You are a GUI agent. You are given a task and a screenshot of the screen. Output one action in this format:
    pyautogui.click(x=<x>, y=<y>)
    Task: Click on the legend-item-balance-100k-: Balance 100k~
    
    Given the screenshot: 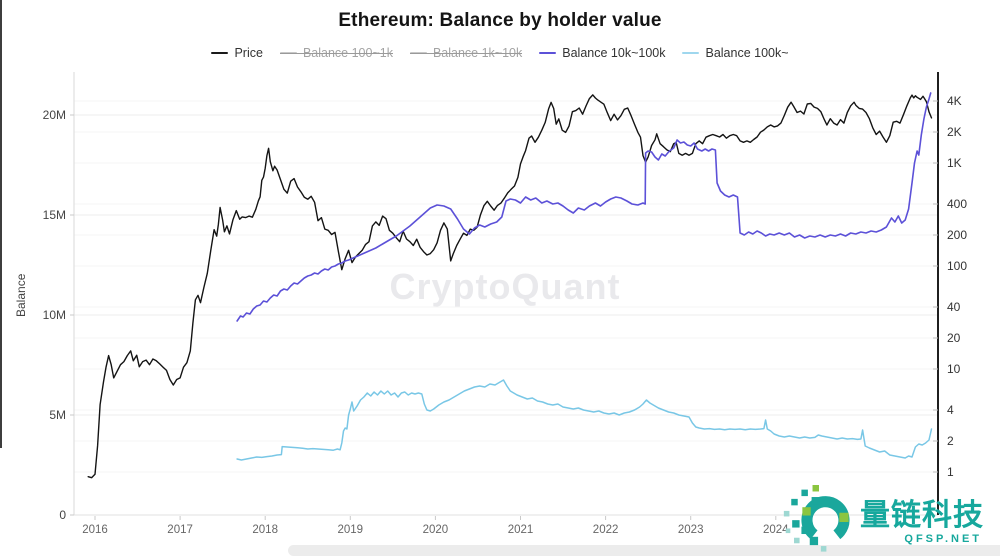 What is the action you would take?
    pyautogui.click(x=735, y=53)
    